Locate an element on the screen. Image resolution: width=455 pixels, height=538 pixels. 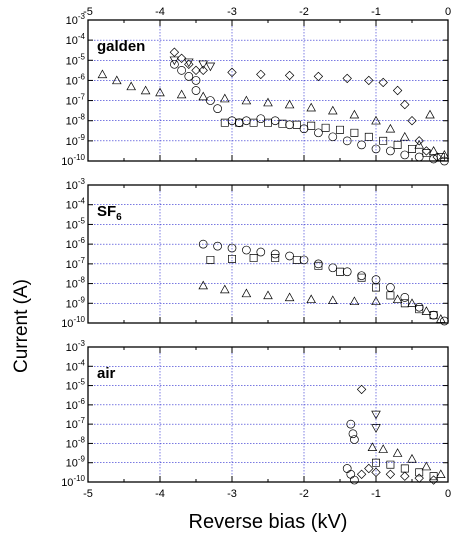
x-tick-label: -2 is located at coordinates (304, 494).